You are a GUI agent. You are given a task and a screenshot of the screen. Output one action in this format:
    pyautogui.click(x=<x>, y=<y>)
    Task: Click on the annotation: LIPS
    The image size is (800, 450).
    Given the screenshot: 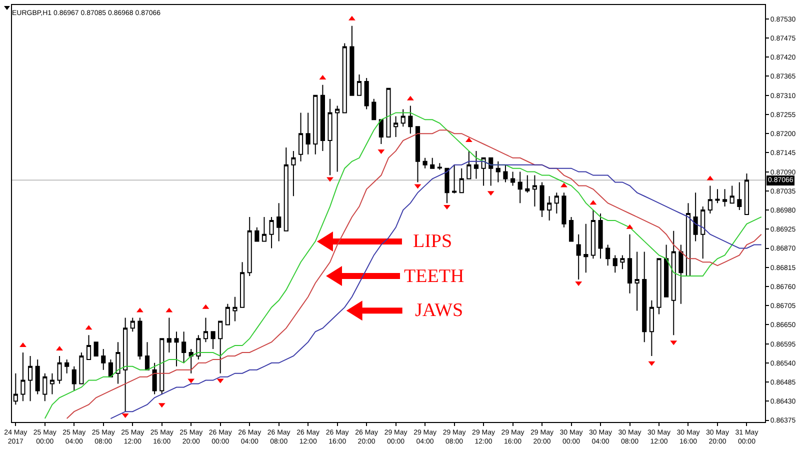 What is the action you would take?
    pyautogui.click(x=432, y=241)
    